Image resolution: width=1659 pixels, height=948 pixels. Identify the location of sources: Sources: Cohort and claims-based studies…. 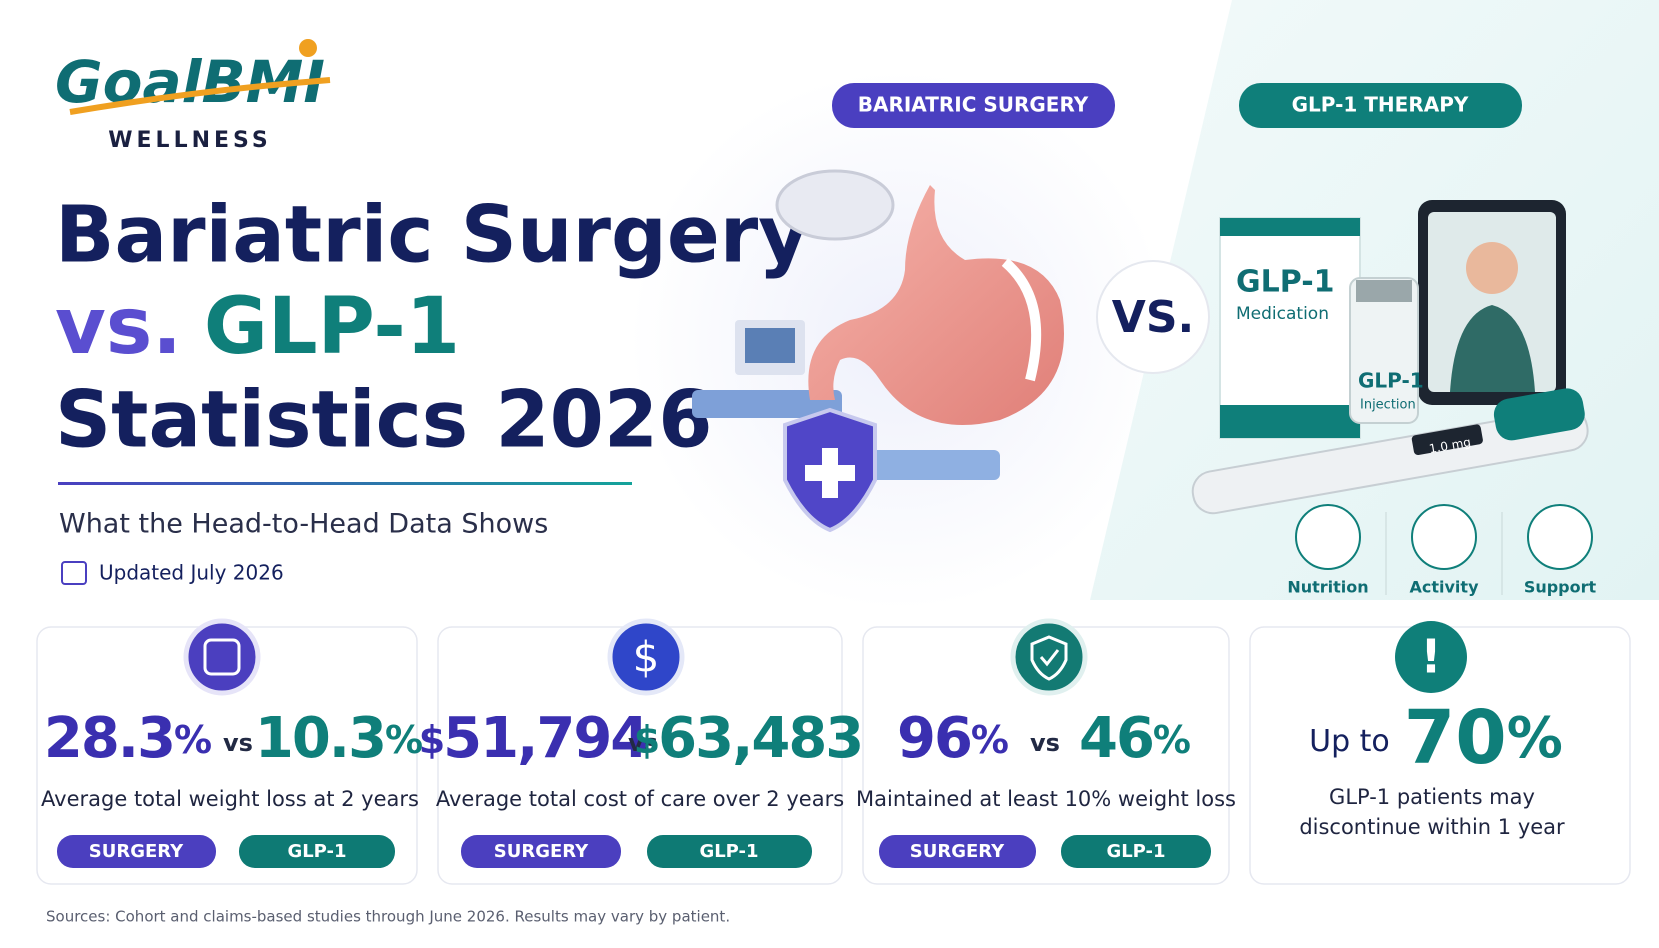
(388, 917).